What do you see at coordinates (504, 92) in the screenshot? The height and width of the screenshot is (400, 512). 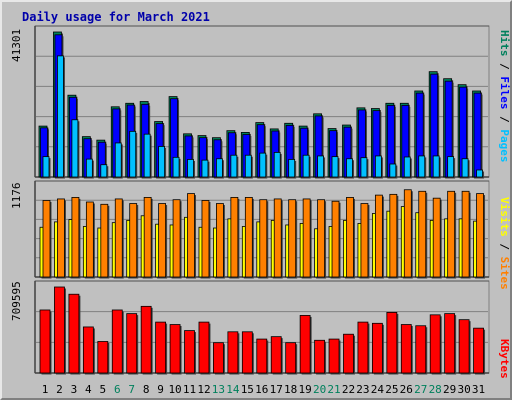 I see `legend-entry: Files` at bounding box center [504, 92].